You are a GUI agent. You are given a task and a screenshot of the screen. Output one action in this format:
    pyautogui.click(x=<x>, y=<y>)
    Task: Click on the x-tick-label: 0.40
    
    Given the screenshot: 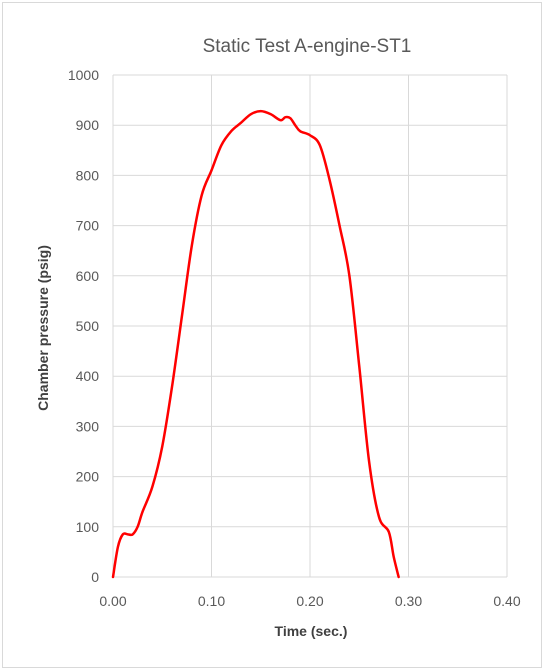 What is the action you would take?
    pyautogui.click(x=506, y=601)
    